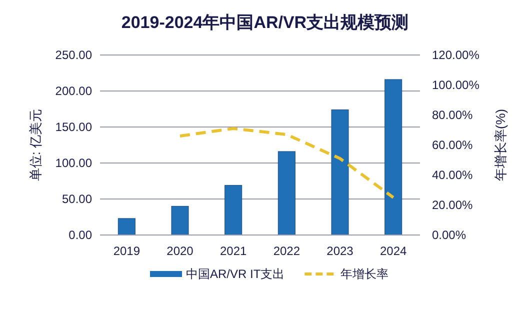 The image size is (530, 330). I want to click on y-tick-label: 100.00, so click(73, 163).